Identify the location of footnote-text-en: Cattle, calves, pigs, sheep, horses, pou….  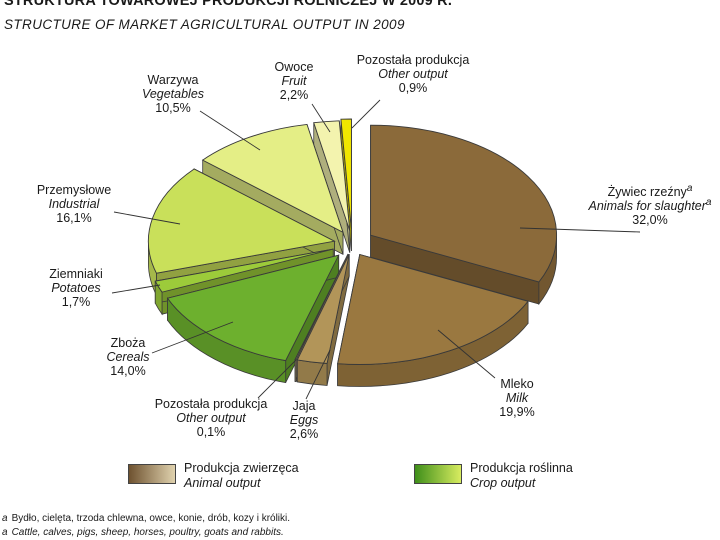
(147, 532).